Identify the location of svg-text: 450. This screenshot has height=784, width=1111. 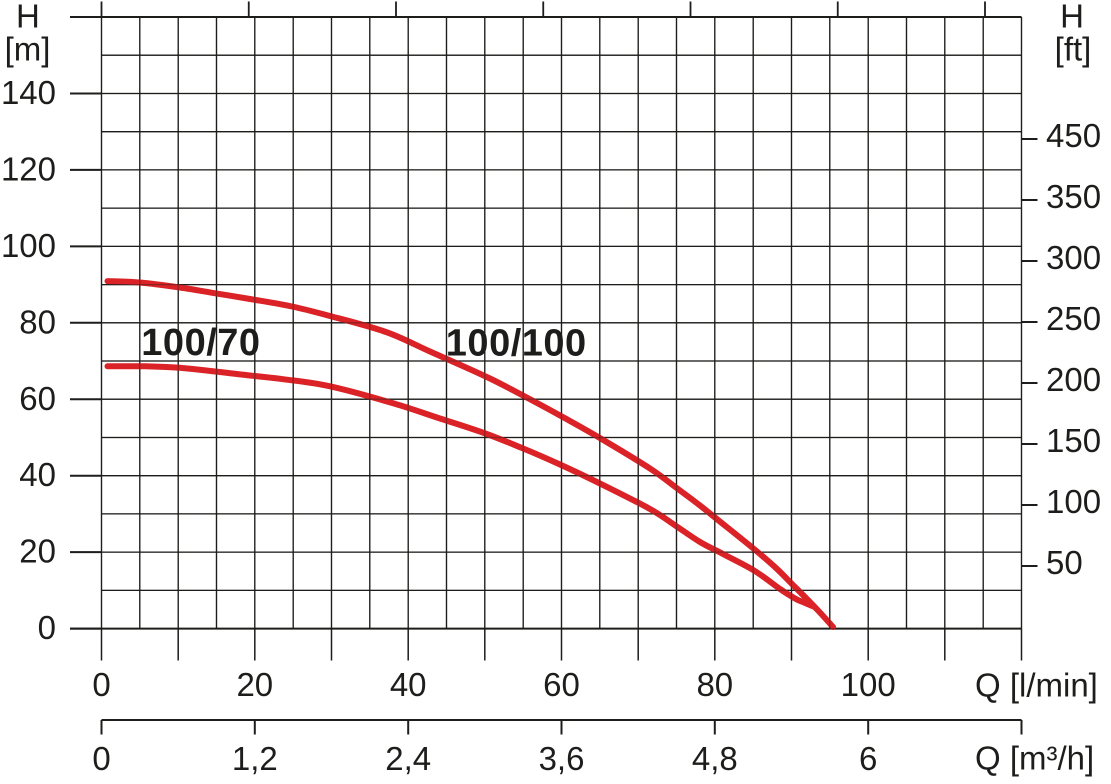
(1073, 135).